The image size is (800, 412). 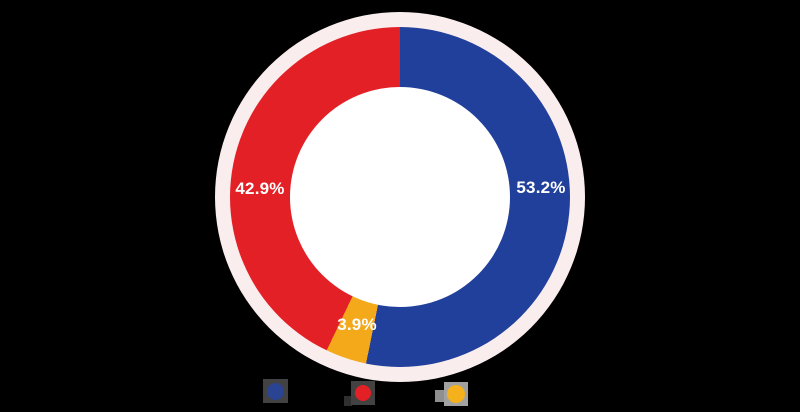 I want to click on legend-marker-circle-yellow, so click(x=456, y=394).